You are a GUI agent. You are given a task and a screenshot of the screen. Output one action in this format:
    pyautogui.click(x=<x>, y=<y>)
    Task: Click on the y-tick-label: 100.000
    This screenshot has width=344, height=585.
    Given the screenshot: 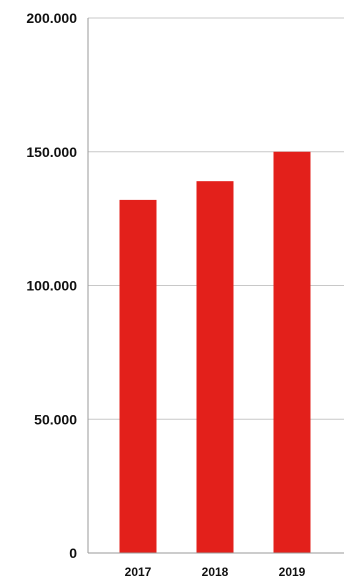 What is the action you would take?
    pyautogui.click(x=51, y=286)
    